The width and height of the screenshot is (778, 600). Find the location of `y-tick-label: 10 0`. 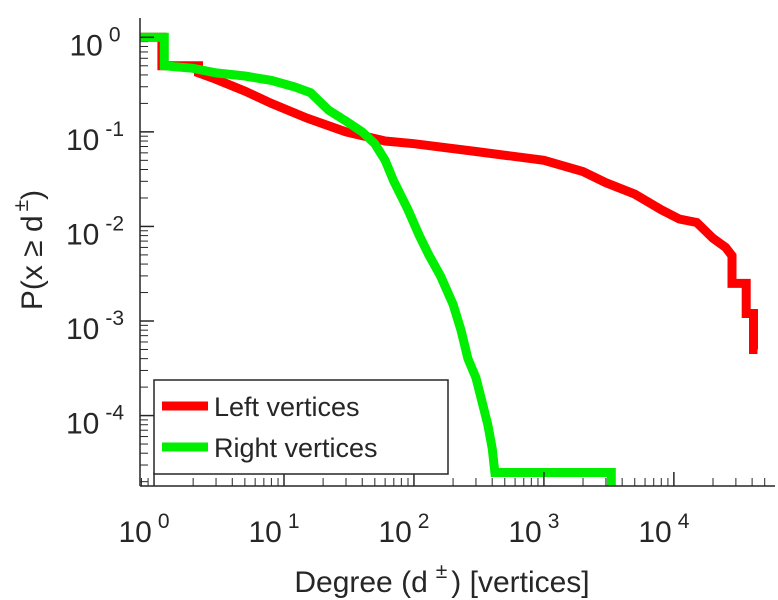

y-tick-label: 10 0 is located at coordinates (94, 42).